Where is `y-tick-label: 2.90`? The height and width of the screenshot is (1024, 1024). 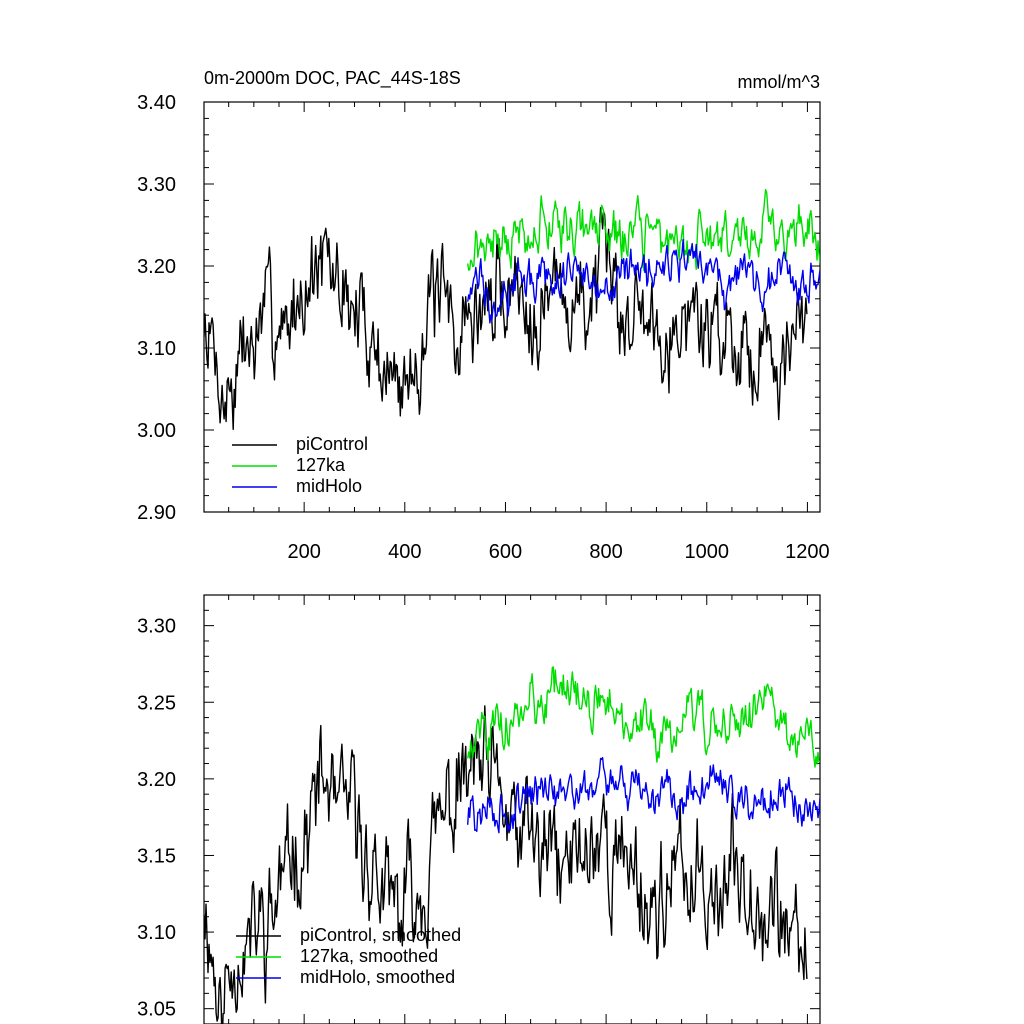 y-tick-label: 2.90 is located at coordinates (156, 513).